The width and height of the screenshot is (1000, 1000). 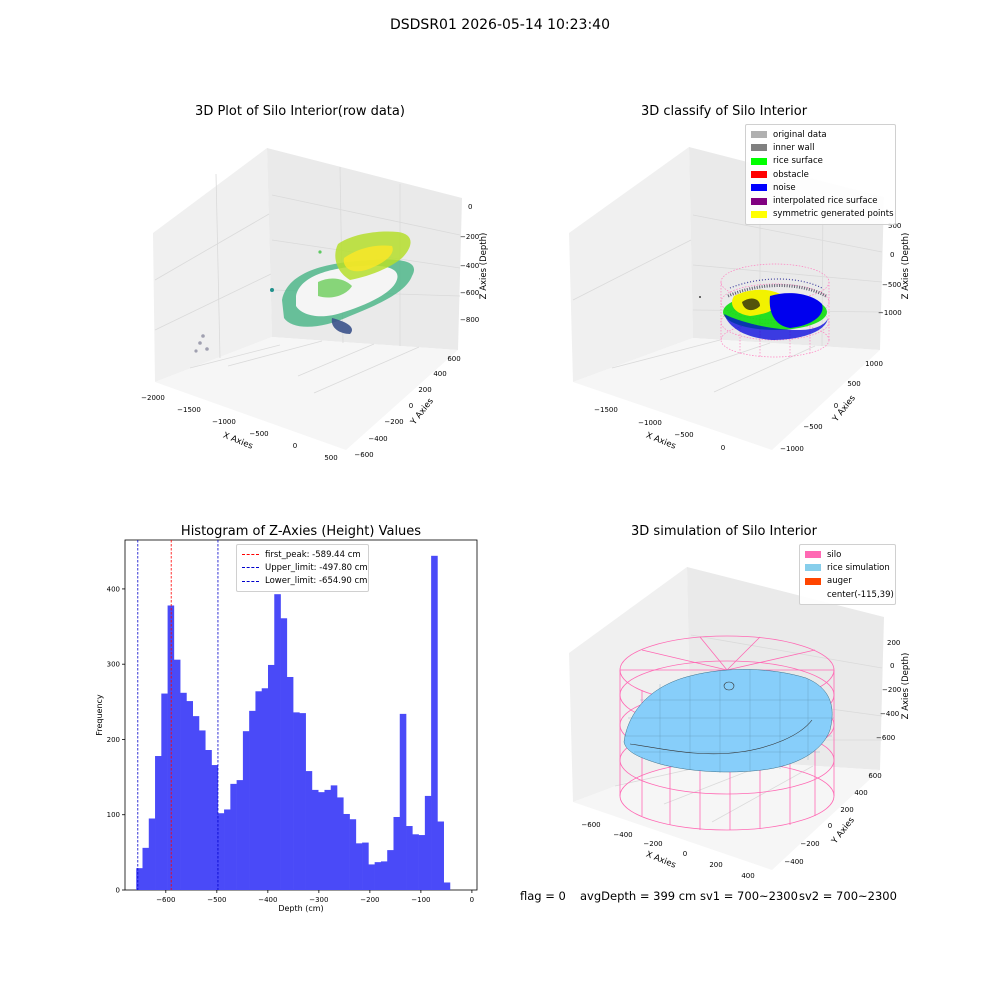 What do you see at coordinates (165, 900) in the screenshot?
I see `histogram-xtick-label: −600` at bounding box center [165, 900].